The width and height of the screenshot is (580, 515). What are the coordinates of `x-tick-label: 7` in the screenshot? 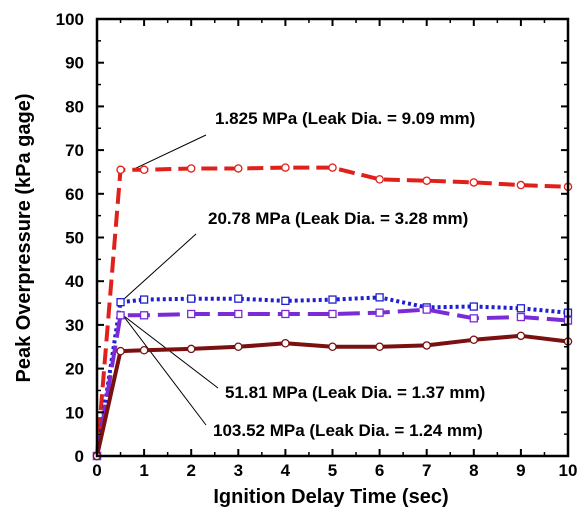 It's located at (426, 470).